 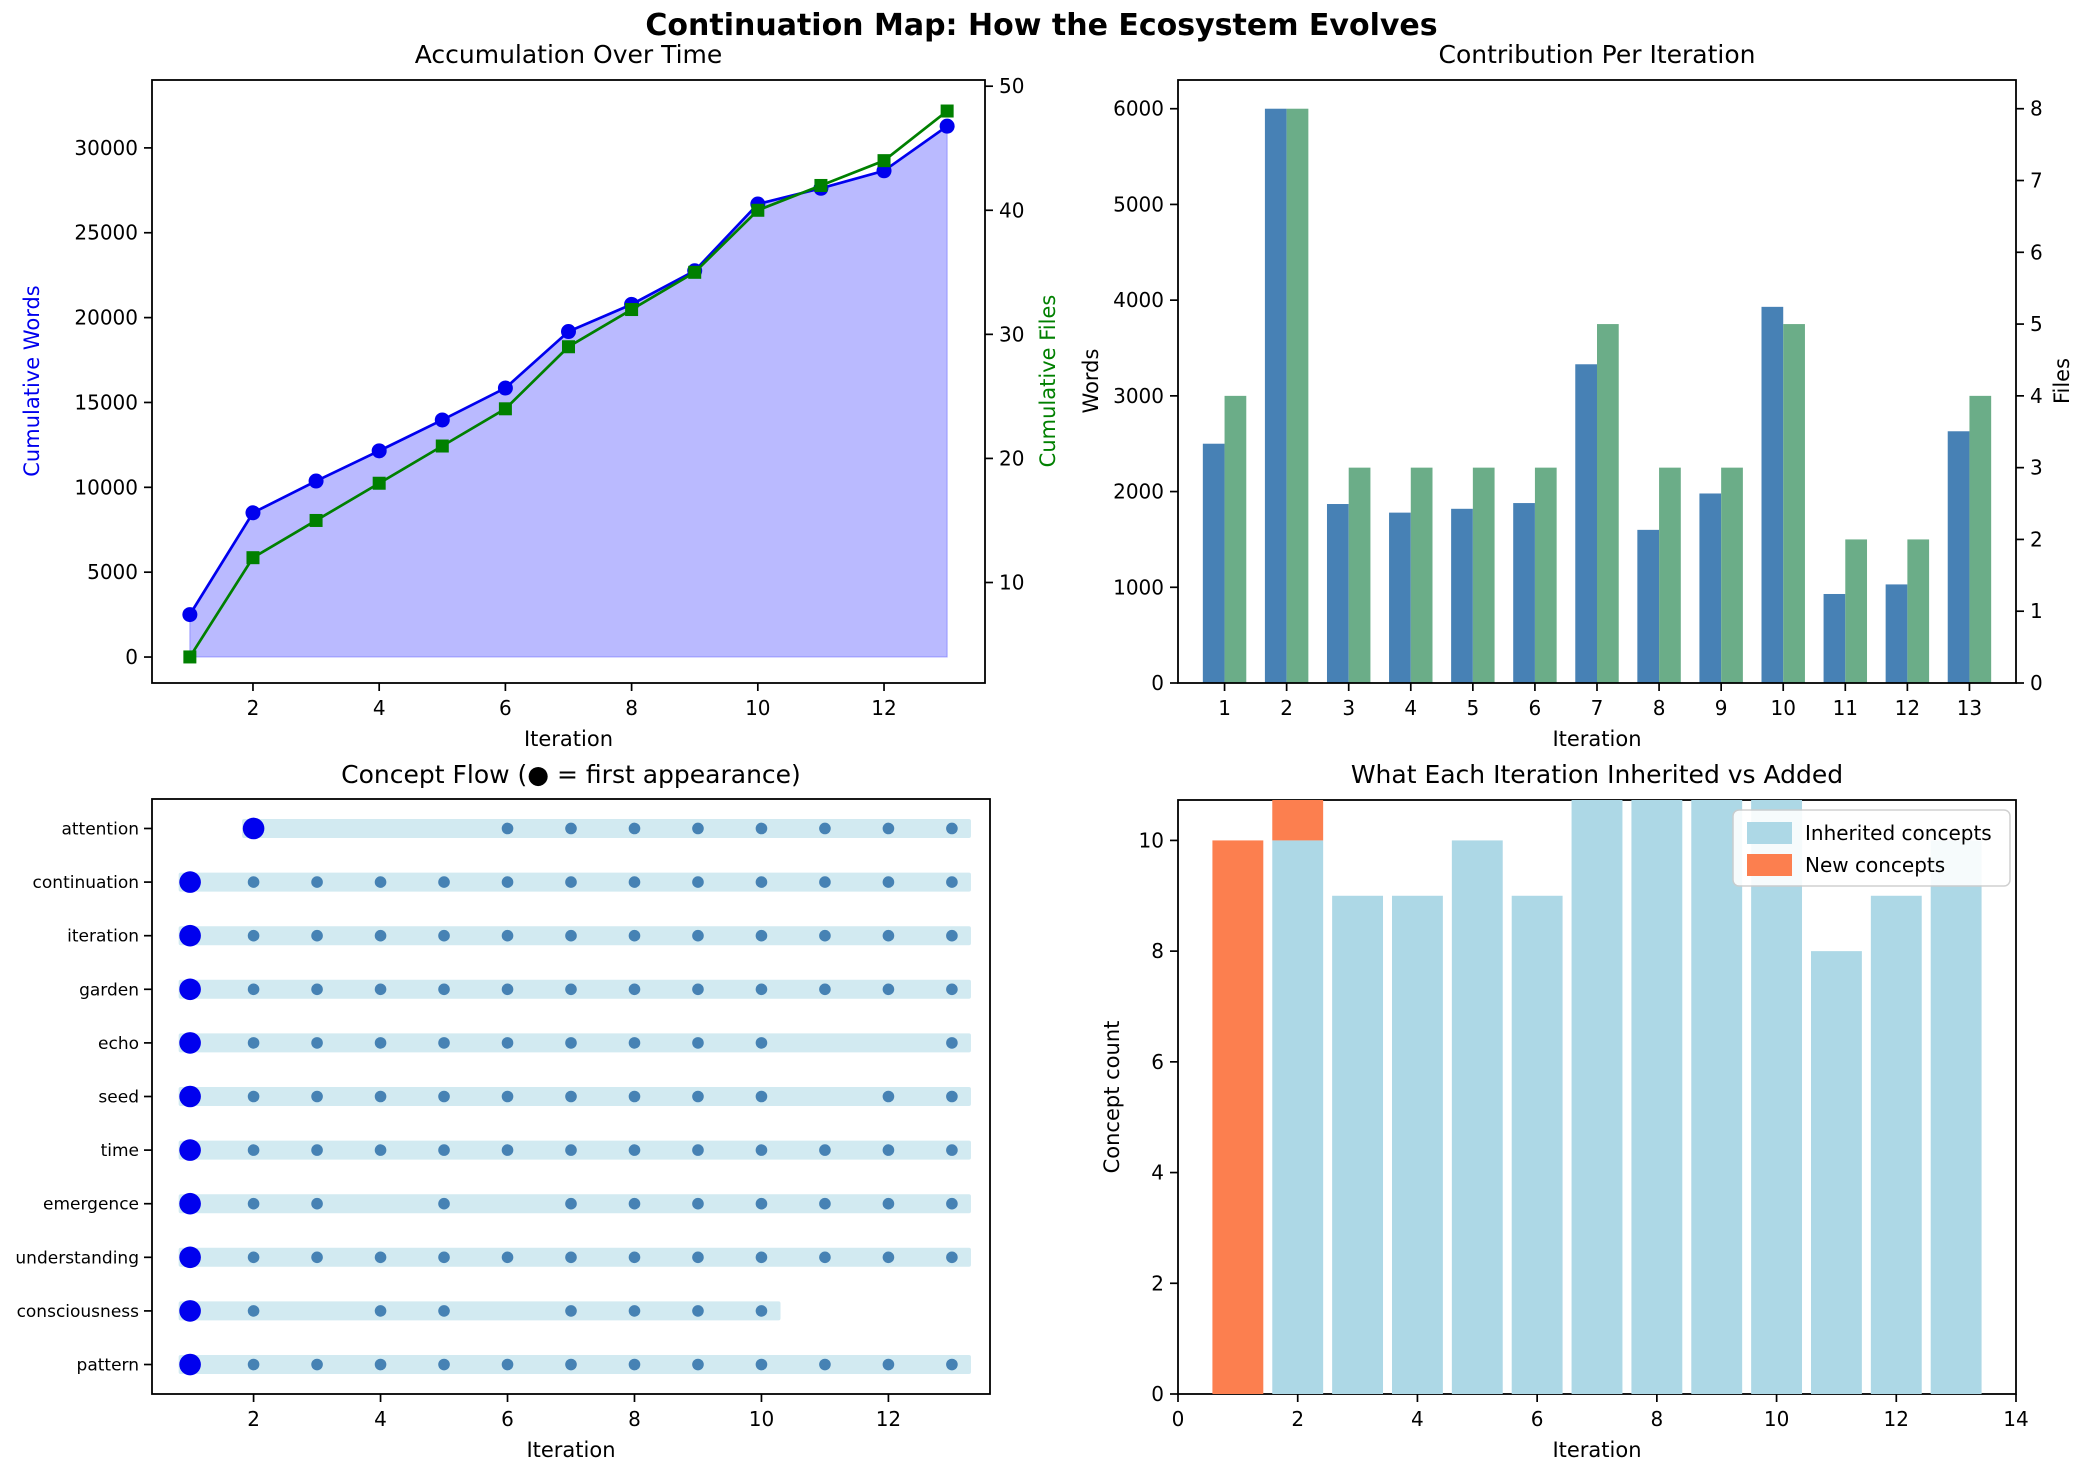 I want to click on concept-label: echo, so click(x=118, y=1044).